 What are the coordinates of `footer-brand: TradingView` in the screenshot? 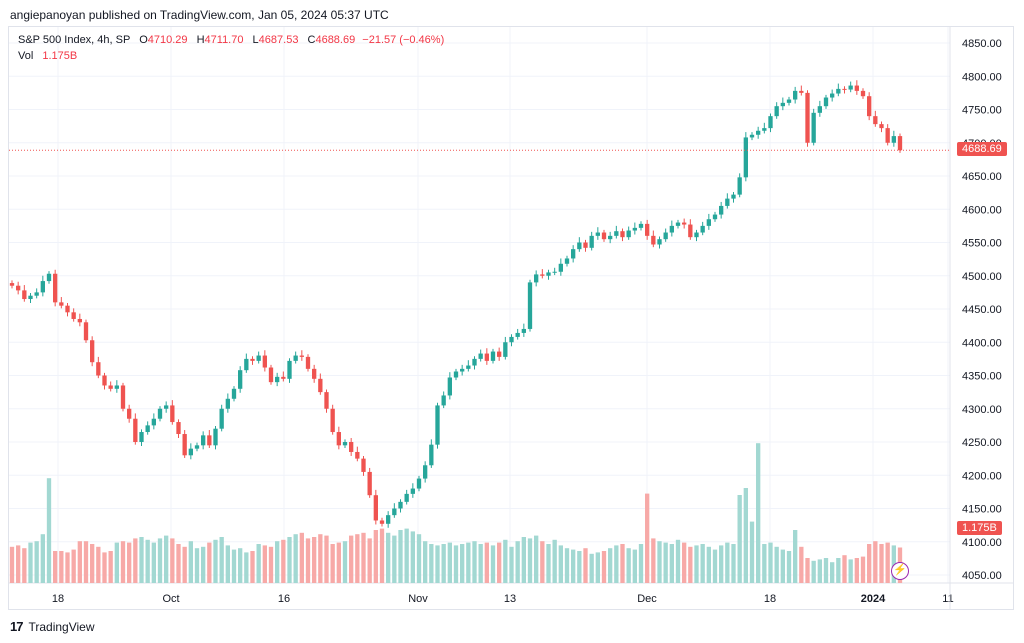 It's located at (61, 626).